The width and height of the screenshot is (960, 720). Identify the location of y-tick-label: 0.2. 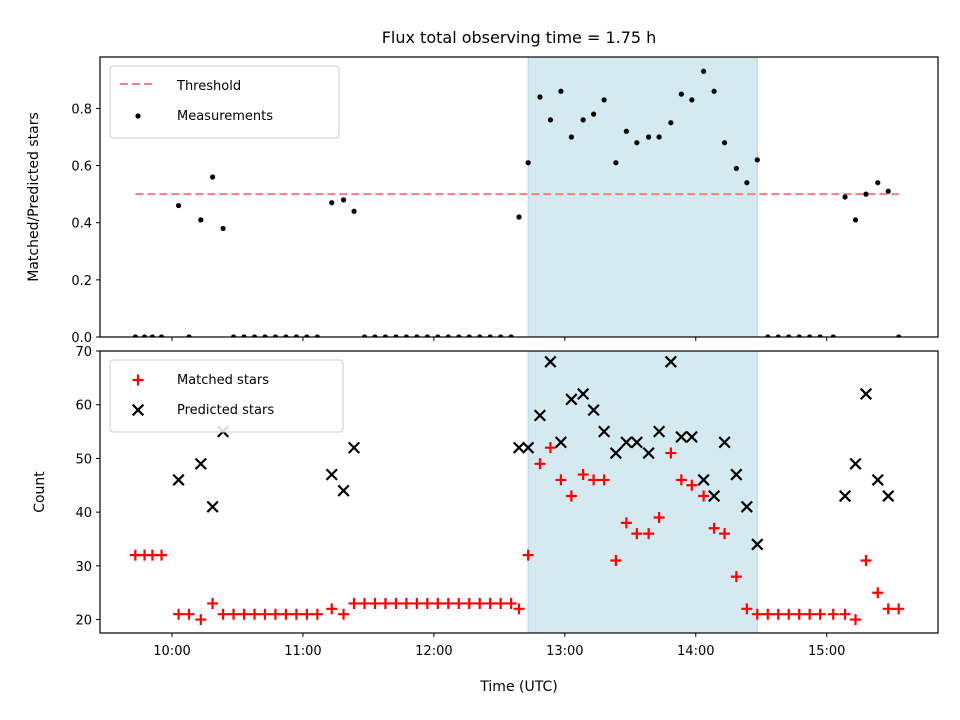
(81, 281).